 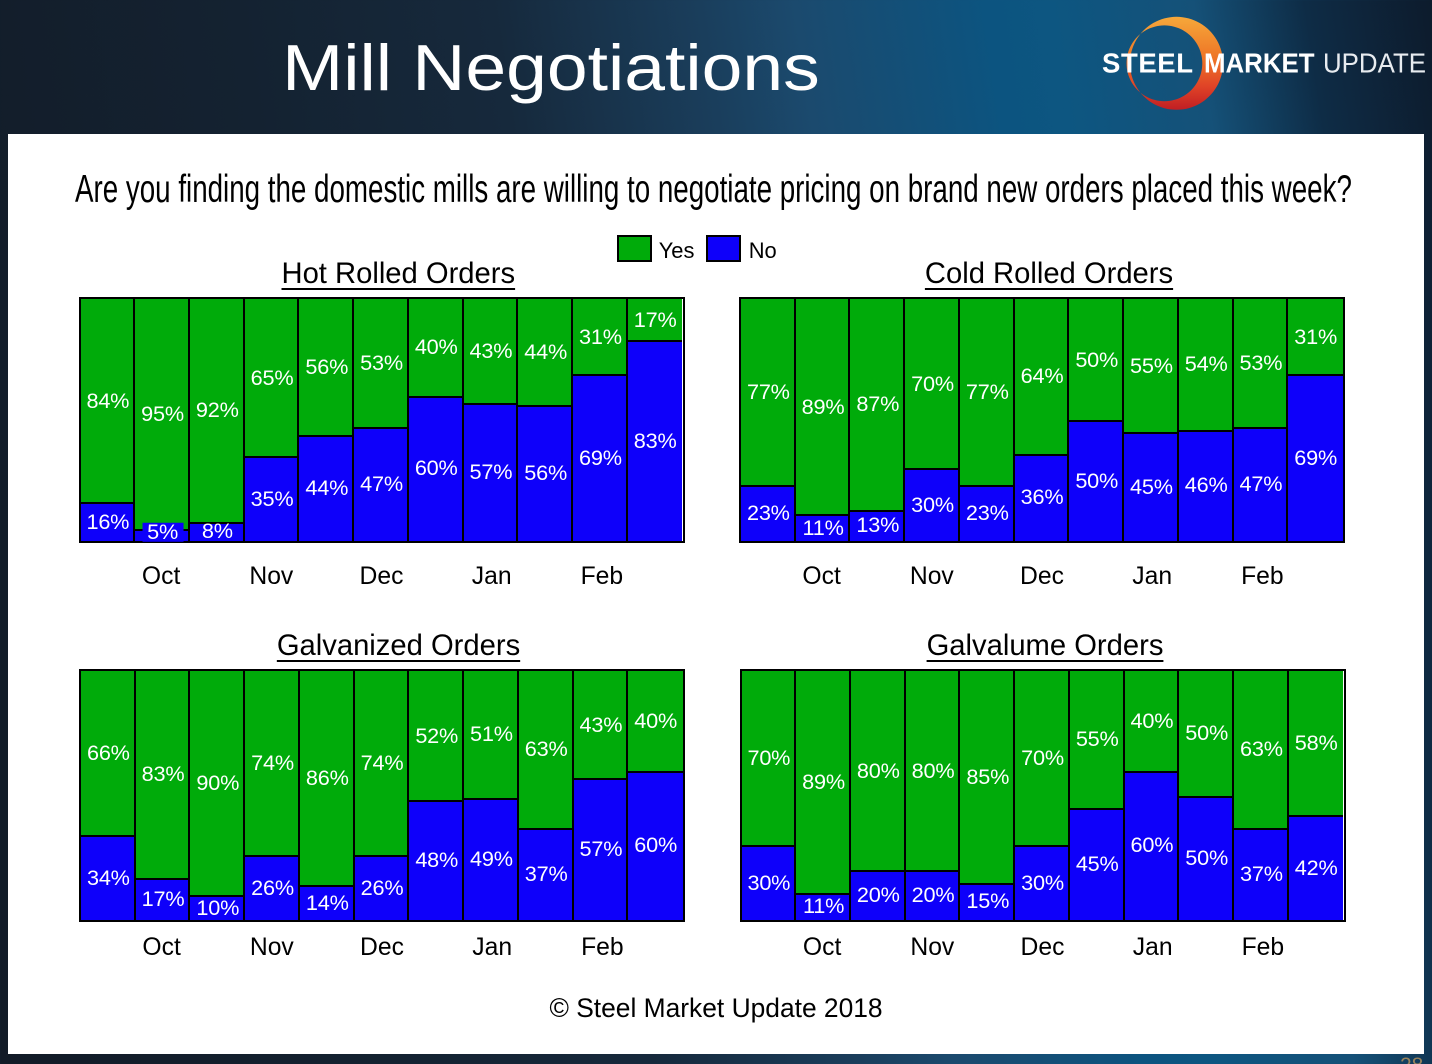 I want to click on svg-text: UPDATE, so click(x=1374, y=63).